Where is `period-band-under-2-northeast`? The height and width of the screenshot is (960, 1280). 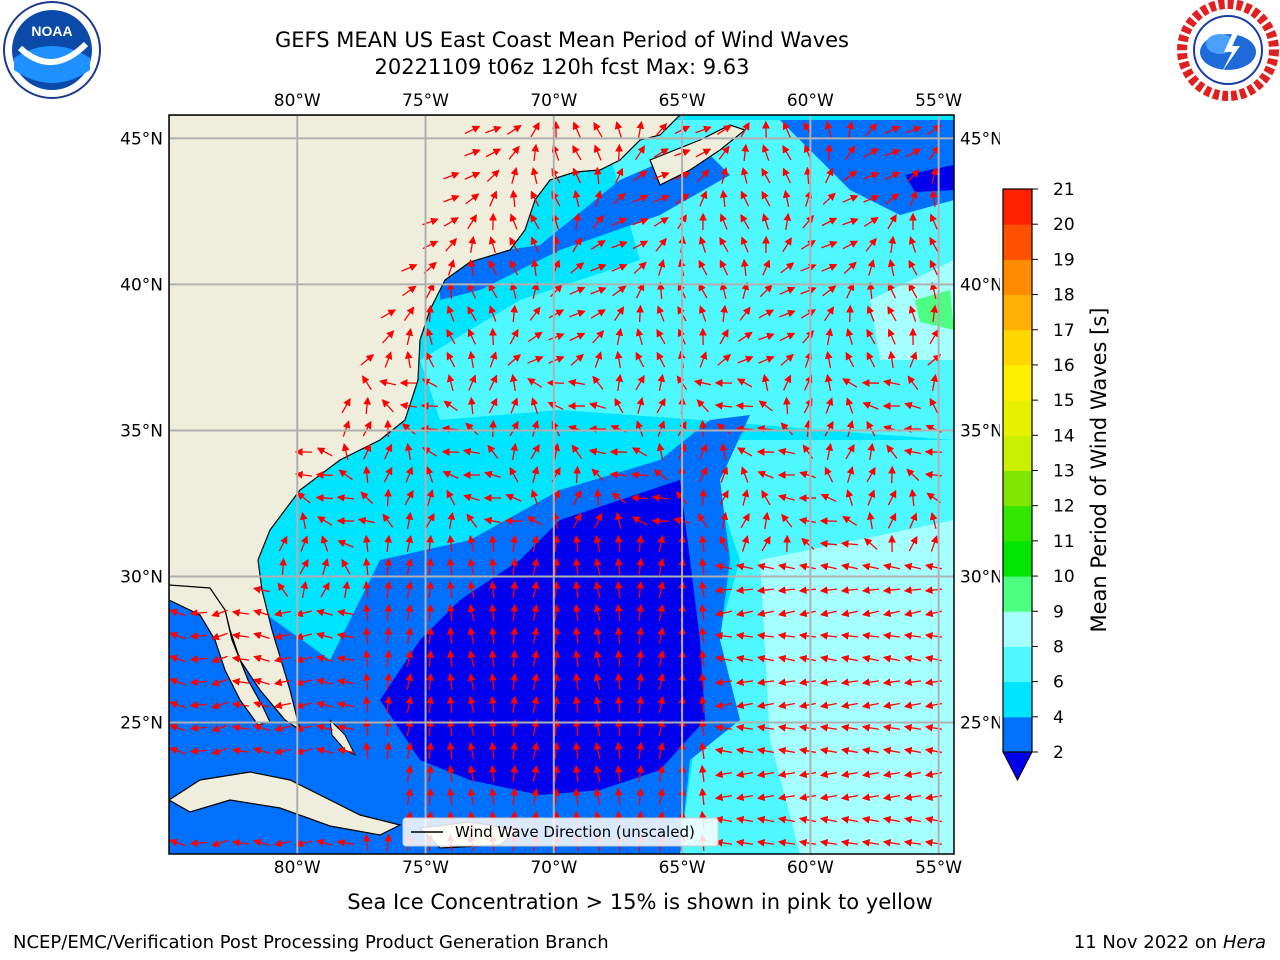 period-band-under-2-northeast is located at coordinates (929, 178).